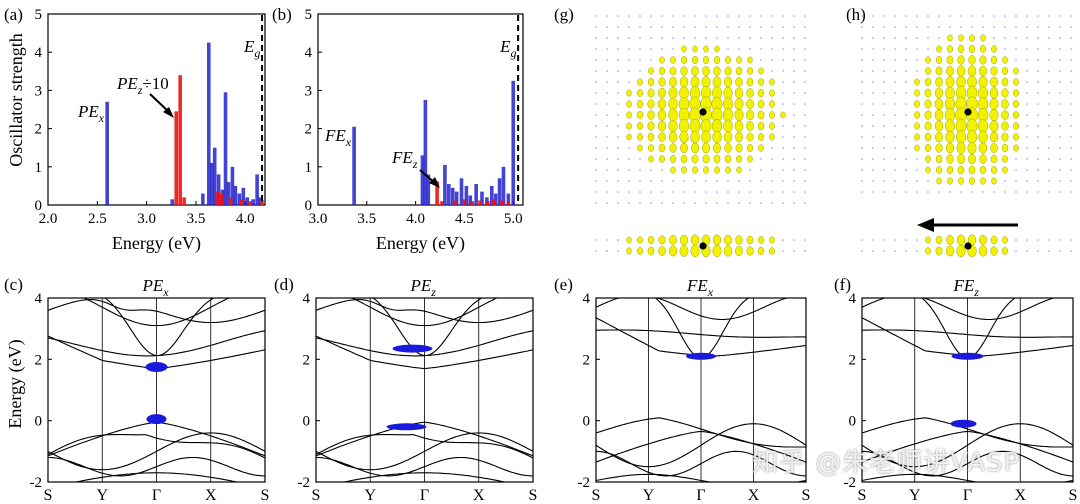 The height and width of the screenshot is (504, 1080). I want to click on y-tick-label: -2, so click(850, 483).